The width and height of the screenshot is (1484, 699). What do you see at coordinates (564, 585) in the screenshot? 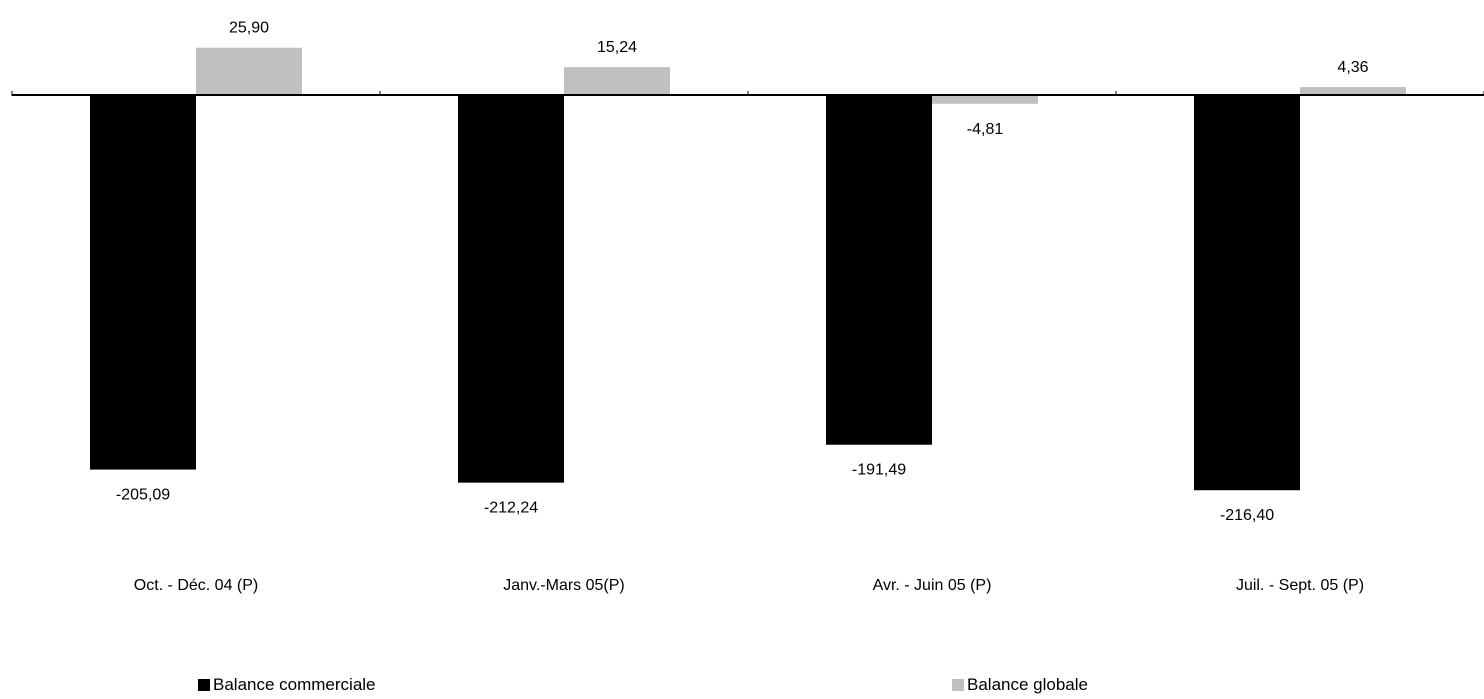
I see `category-label-2: Janv.-Mars 05(P)` at bounding box center [564, 585].